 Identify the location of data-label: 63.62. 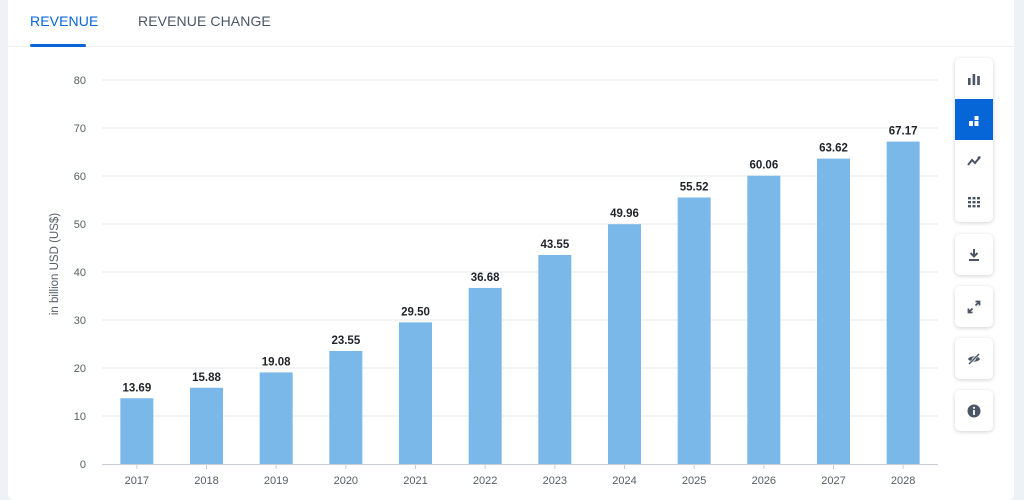
(833, 149).